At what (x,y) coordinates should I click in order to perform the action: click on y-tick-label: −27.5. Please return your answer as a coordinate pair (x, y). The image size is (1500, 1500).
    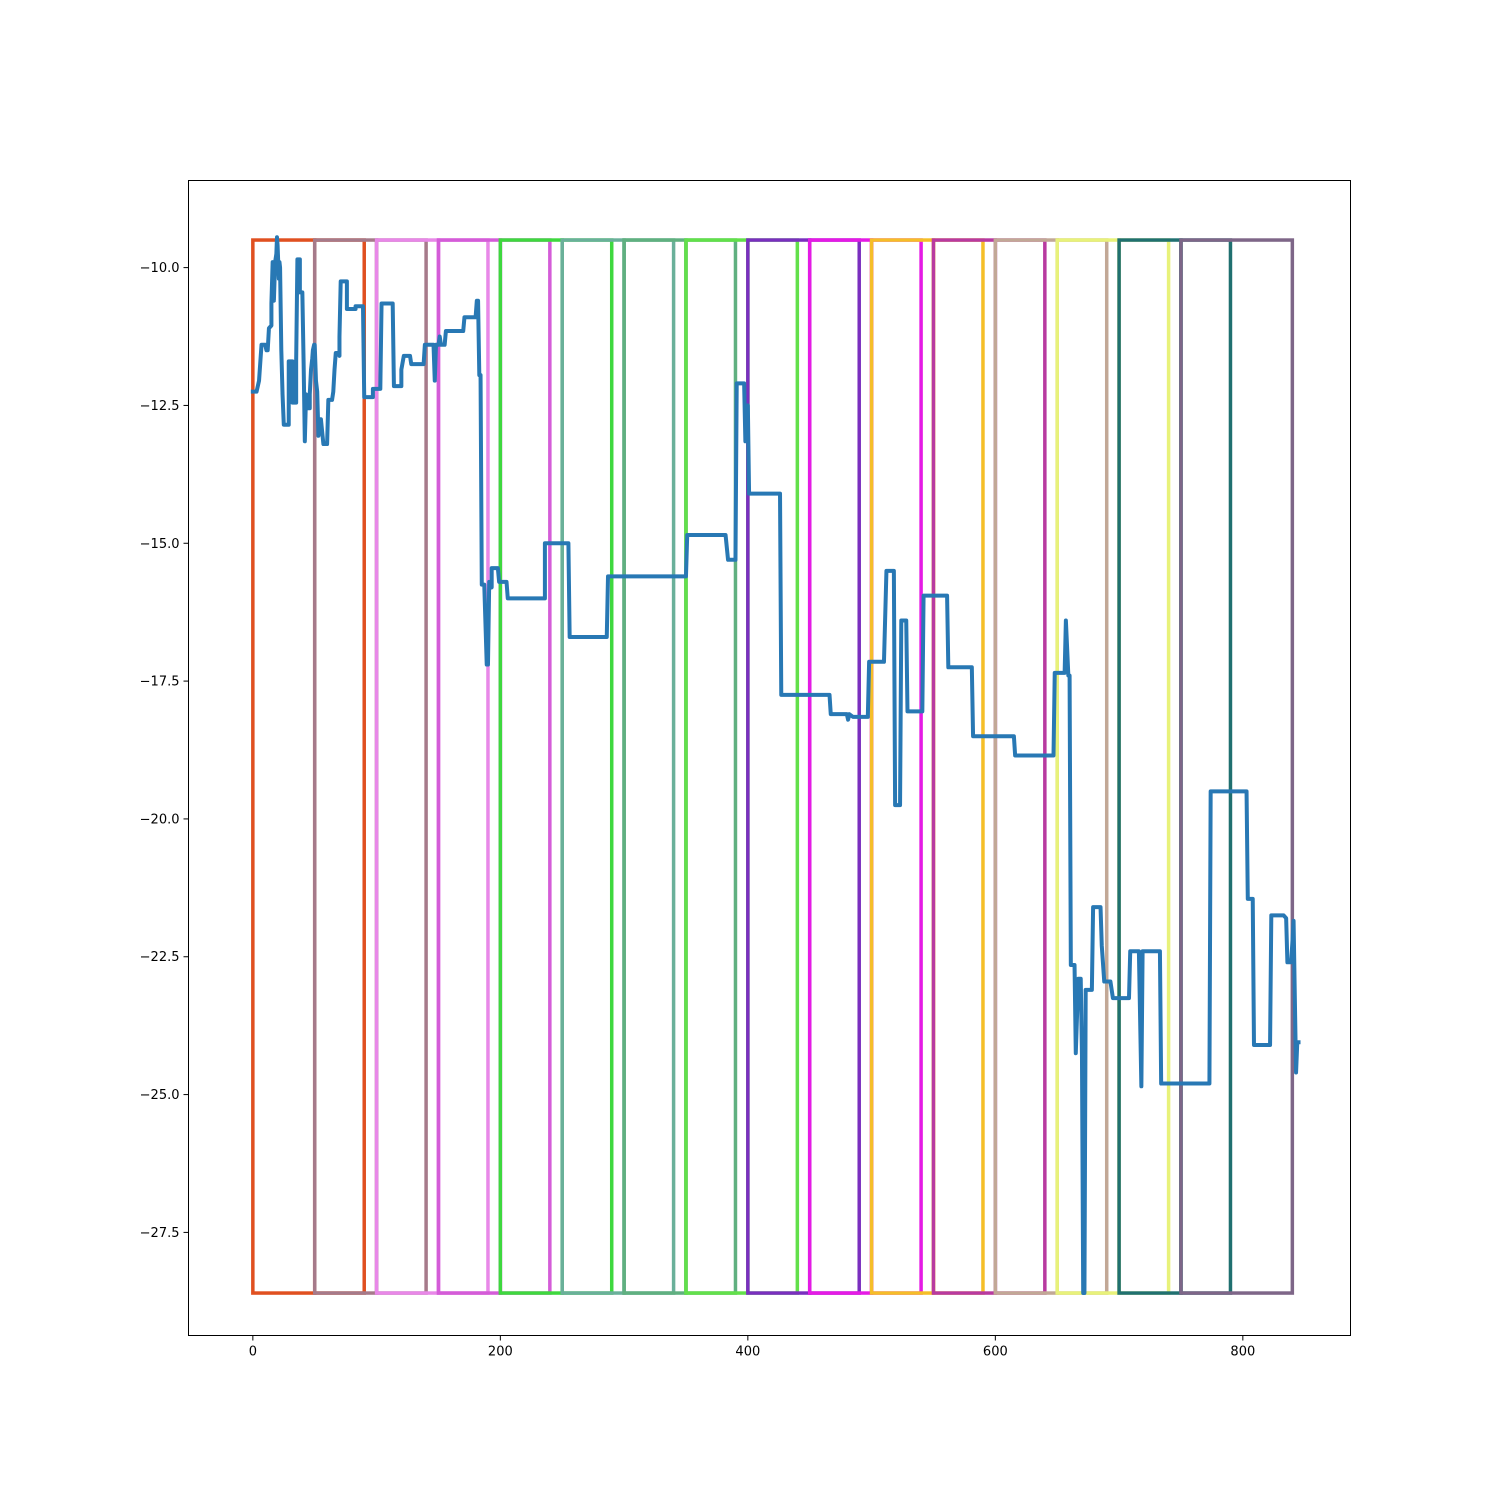
    Looking at the image, I should click on (160, 1233).